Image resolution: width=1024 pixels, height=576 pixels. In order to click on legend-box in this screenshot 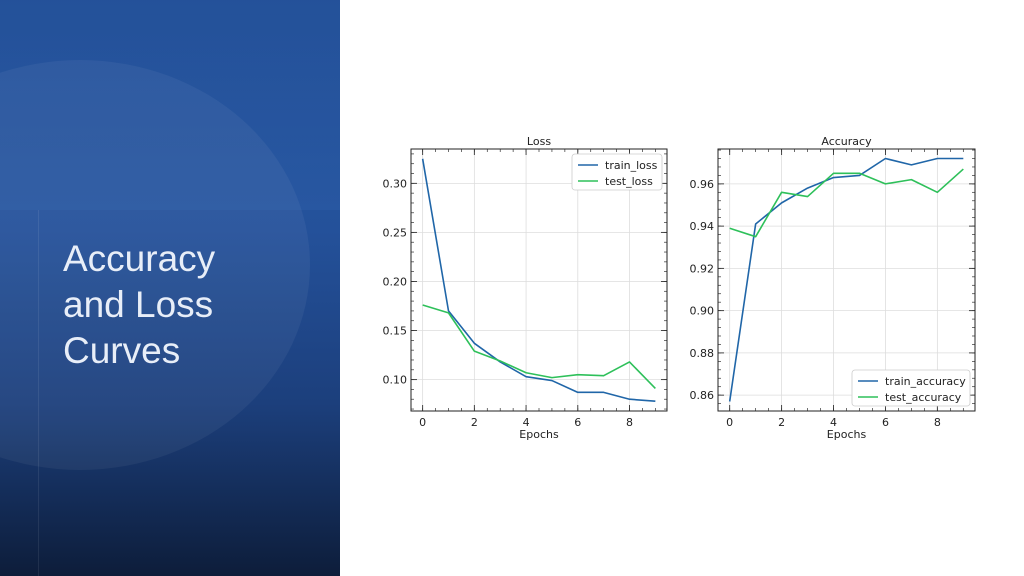, I will do `click(911, 388)`.